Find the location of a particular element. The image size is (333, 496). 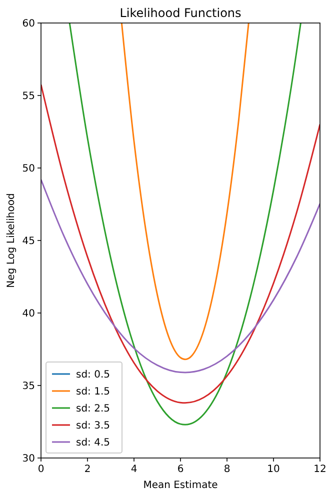

x-tick-label: 8 is located at coordinates (227, 469).